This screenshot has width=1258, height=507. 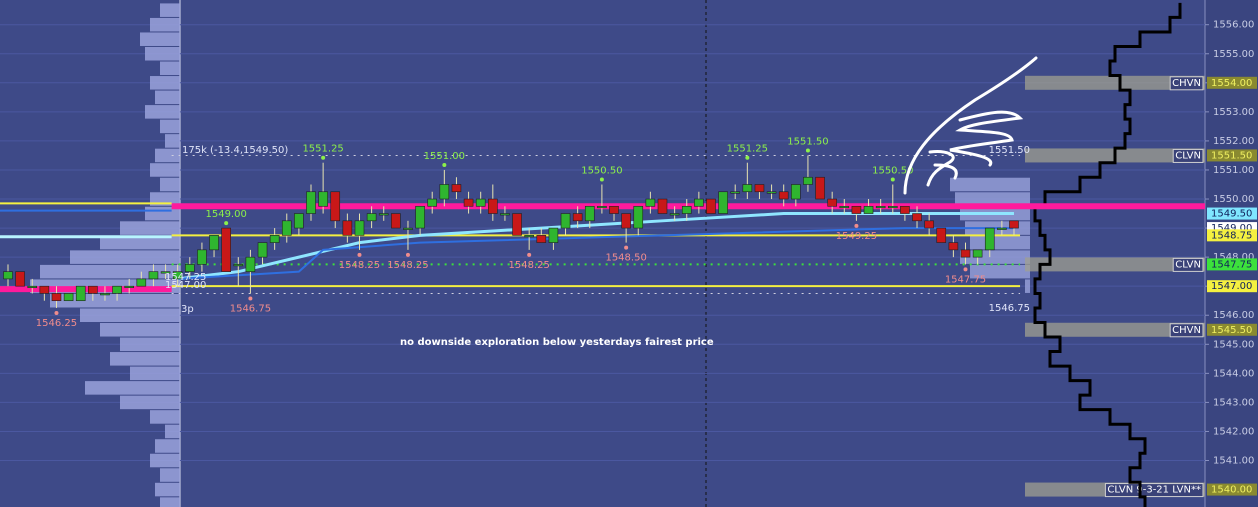 What do you see at coordinates (1233, 141) in the screenshot?
I see `y-tick-label: 1552.00` at bounding box center [1233, 141].